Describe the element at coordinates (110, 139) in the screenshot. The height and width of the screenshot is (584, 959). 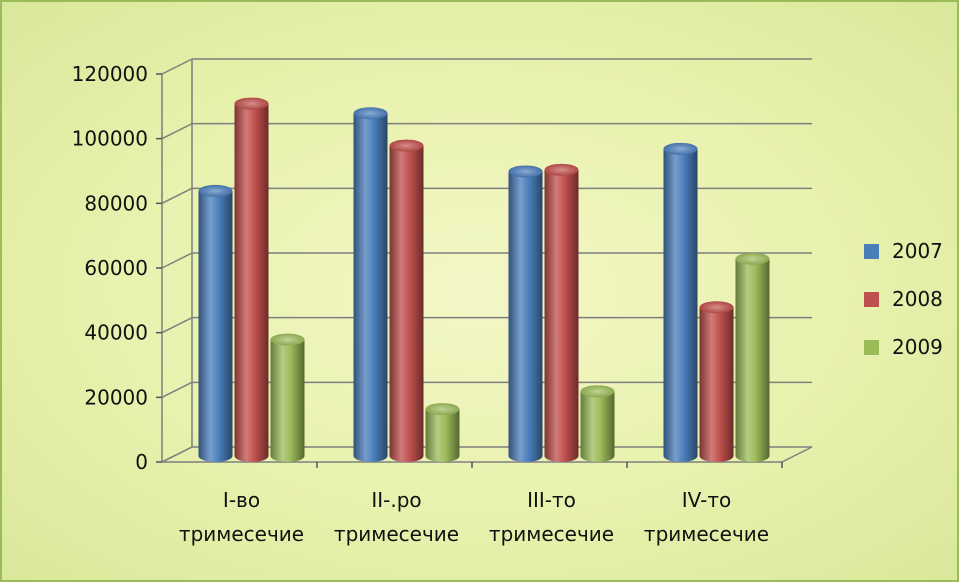
I see `y-tick-label: 100000` at that location.